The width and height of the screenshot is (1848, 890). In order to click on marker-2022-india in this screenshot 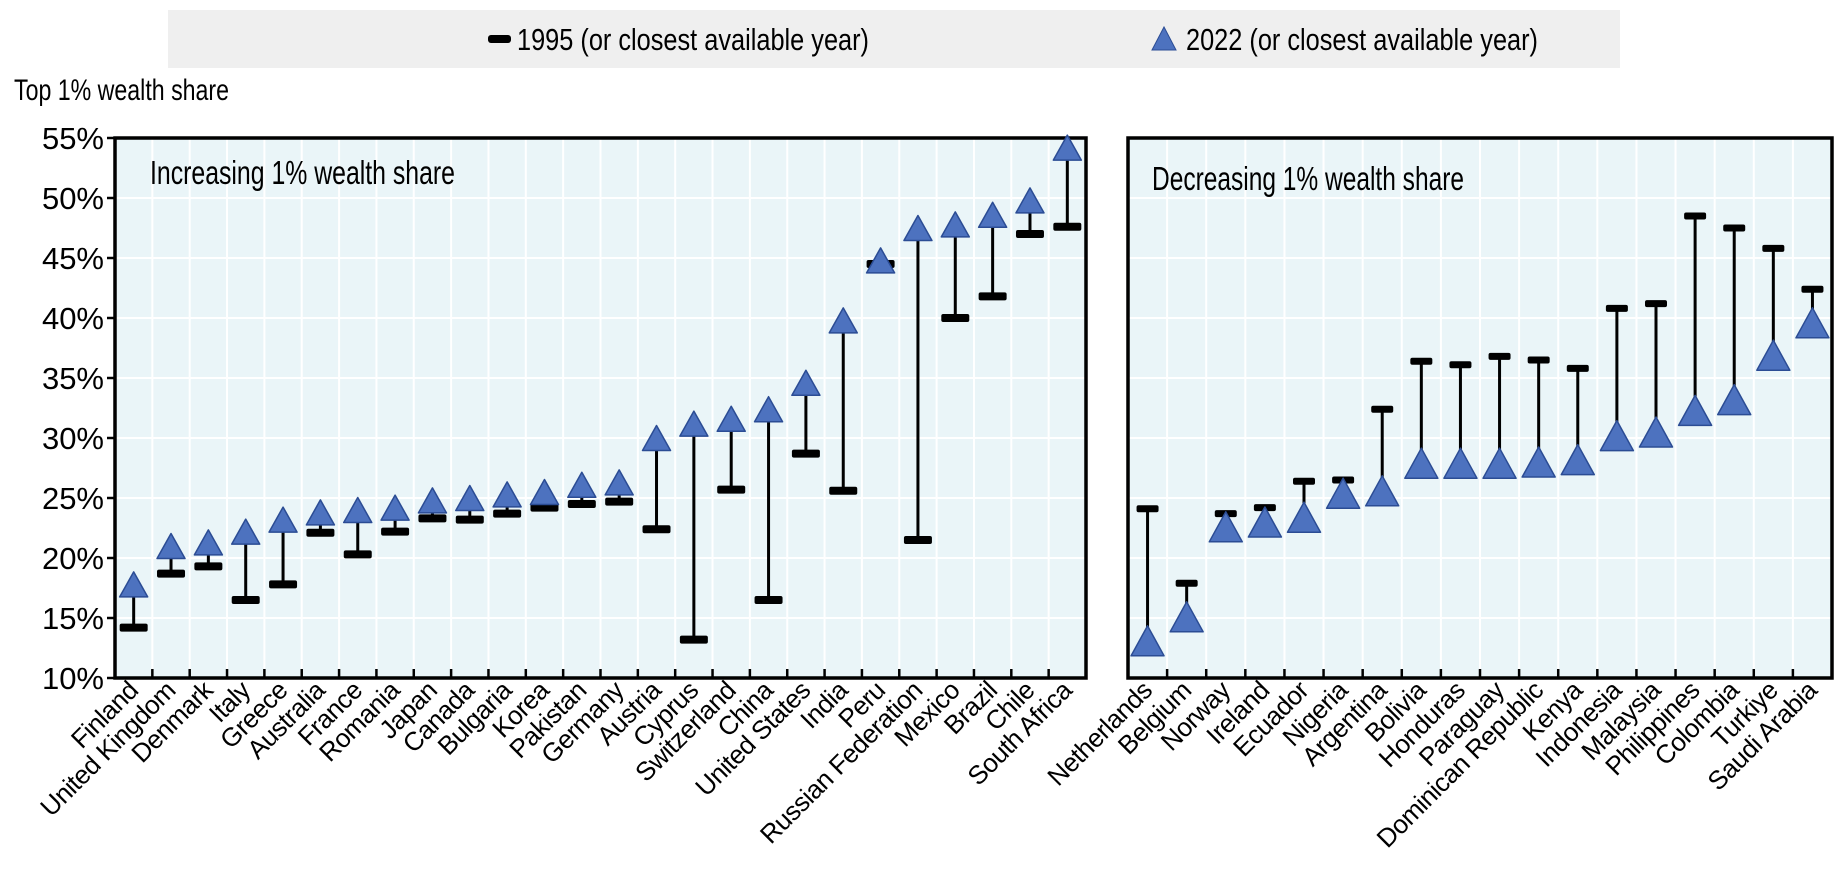, I will do `click(843, 320)`.